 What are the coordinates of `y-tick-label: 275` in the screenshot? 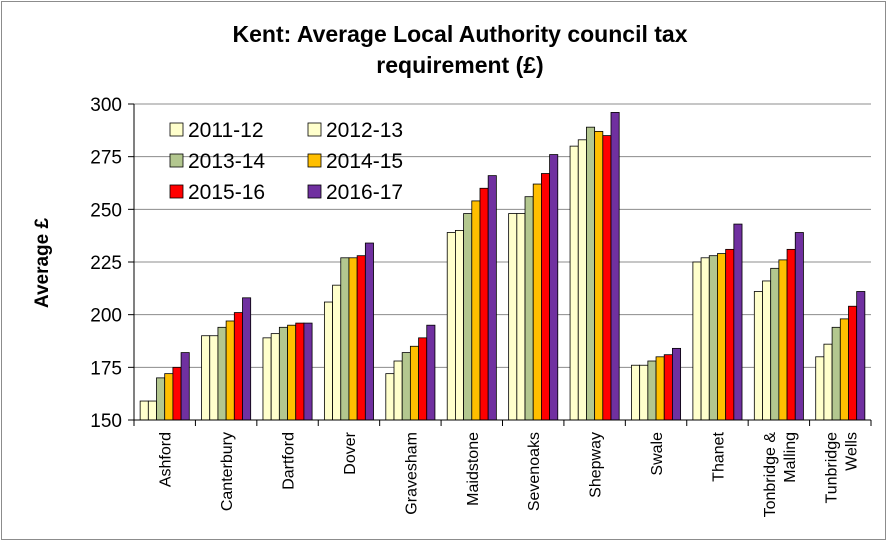 It's located at (106, 158).